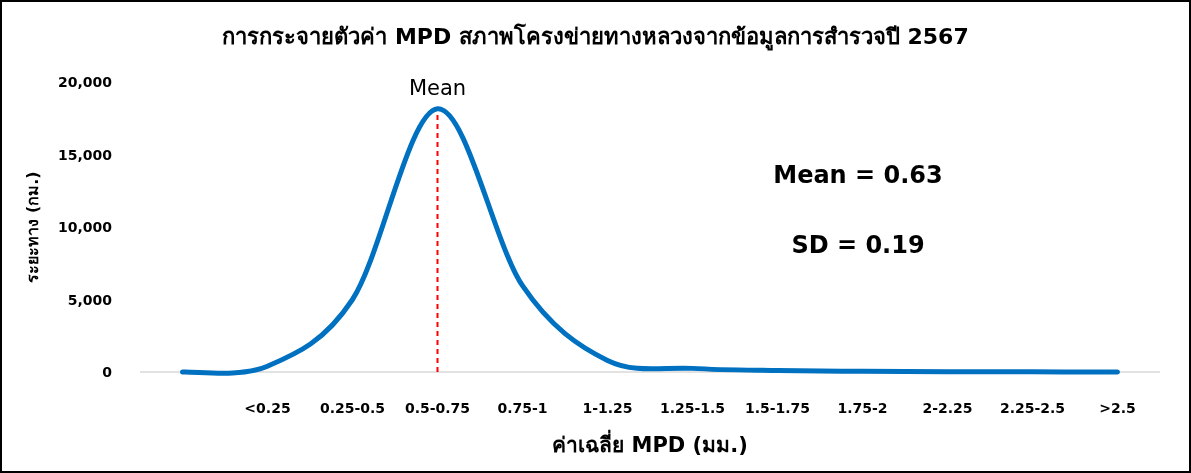 The image size is (1191, 473). What do you see at coordinates (777, 408) in the screenshot?
I see `x-tick-label: 1.5-1.75` at bounding box center [777, 408].